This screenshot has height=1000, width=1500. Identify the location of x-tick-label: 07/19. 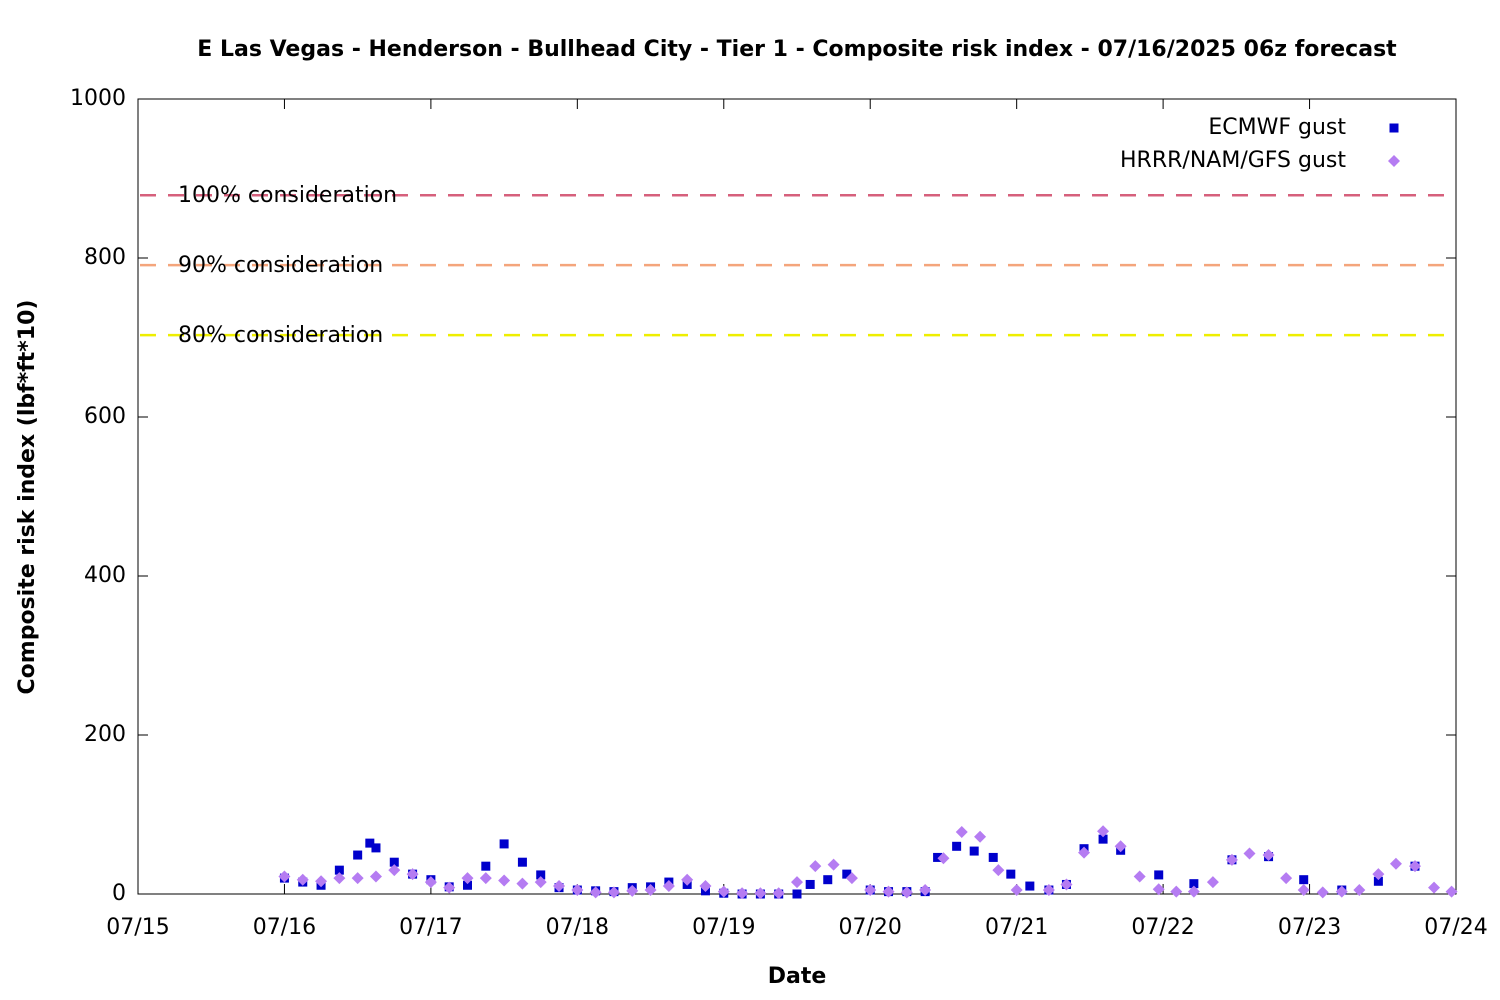
(723, 927).